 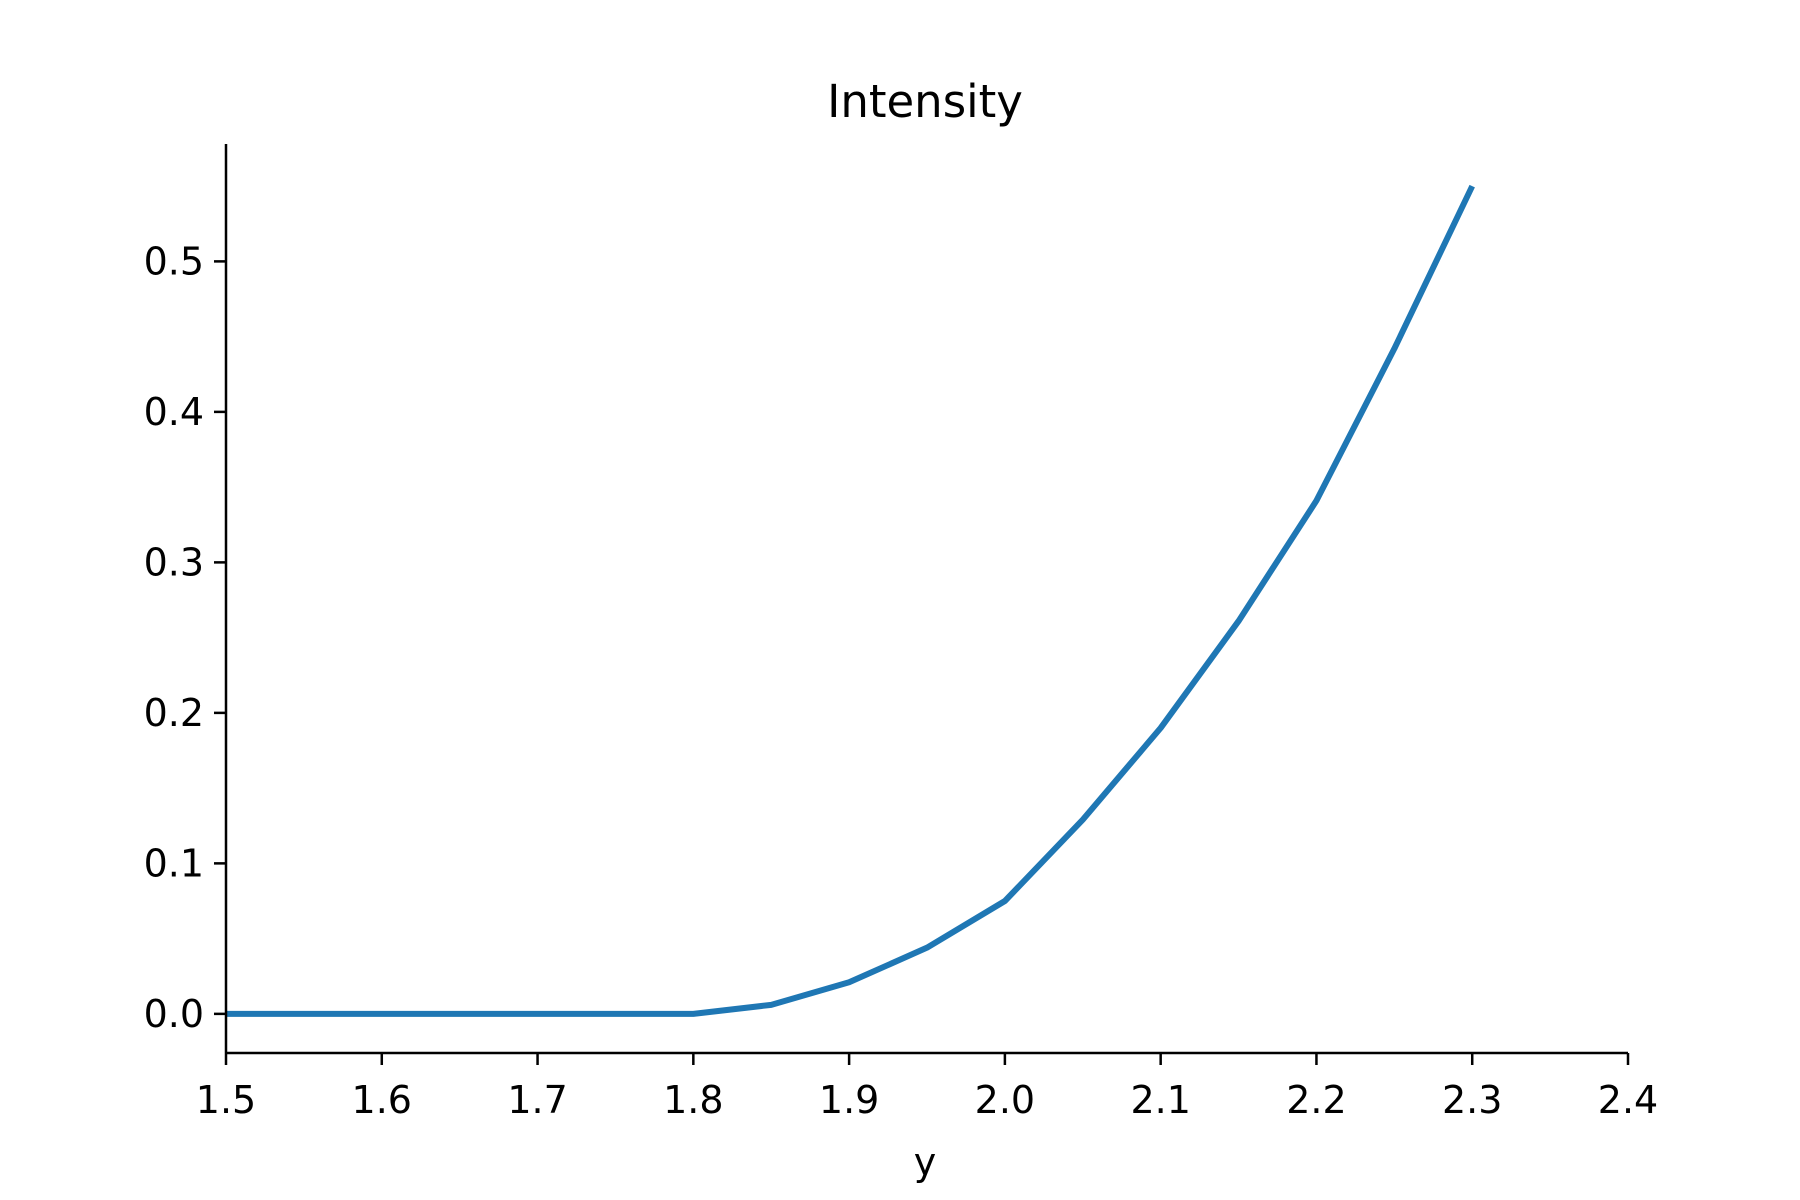 What do you see at coordinates (174, 863) in the screenshot?
I see `y-tick-label: 0.1` at bounding box center [174, 863].